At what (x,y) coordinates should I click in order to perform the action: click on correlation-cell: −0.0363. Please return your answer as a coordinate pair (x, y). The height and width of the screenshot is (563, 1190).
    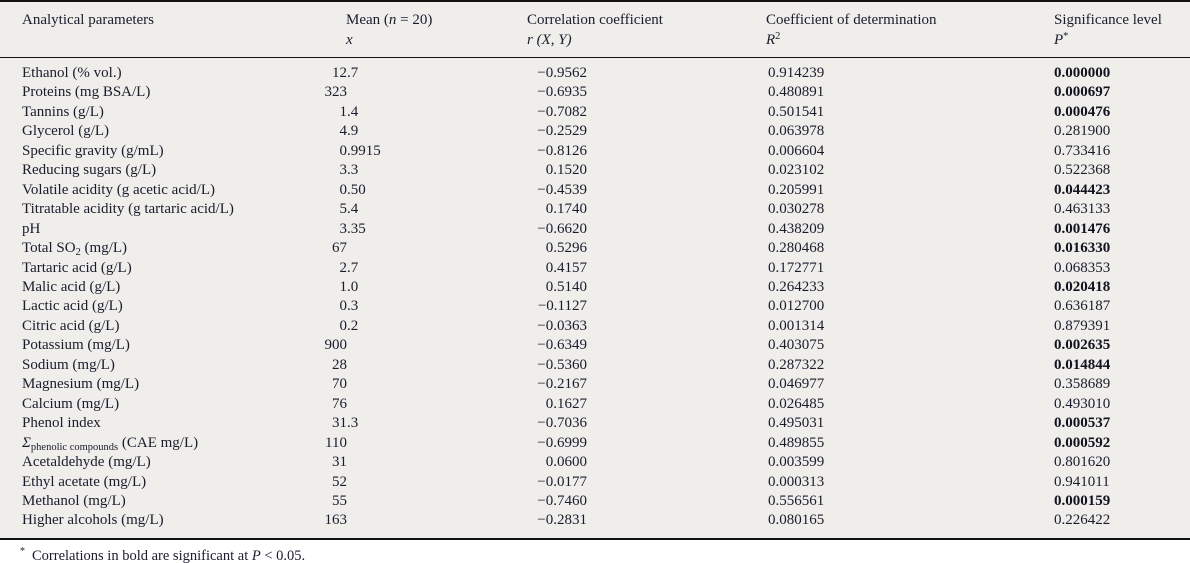
    Looking at the image, I should click on (646, 326).